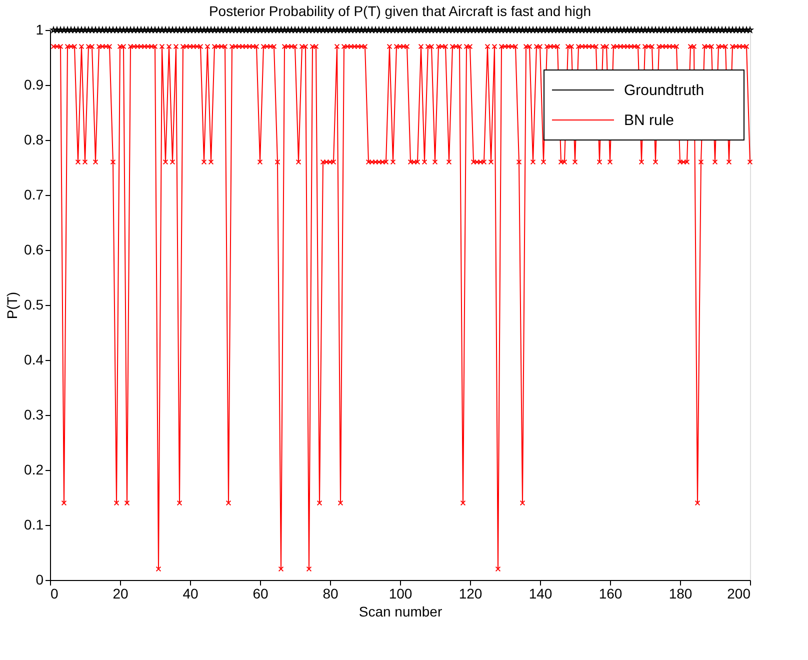  What do you see at coordinates (34, 470) in the screenshot?
I see `y-tick-label: 0.2` at bounding box center [34, 470].